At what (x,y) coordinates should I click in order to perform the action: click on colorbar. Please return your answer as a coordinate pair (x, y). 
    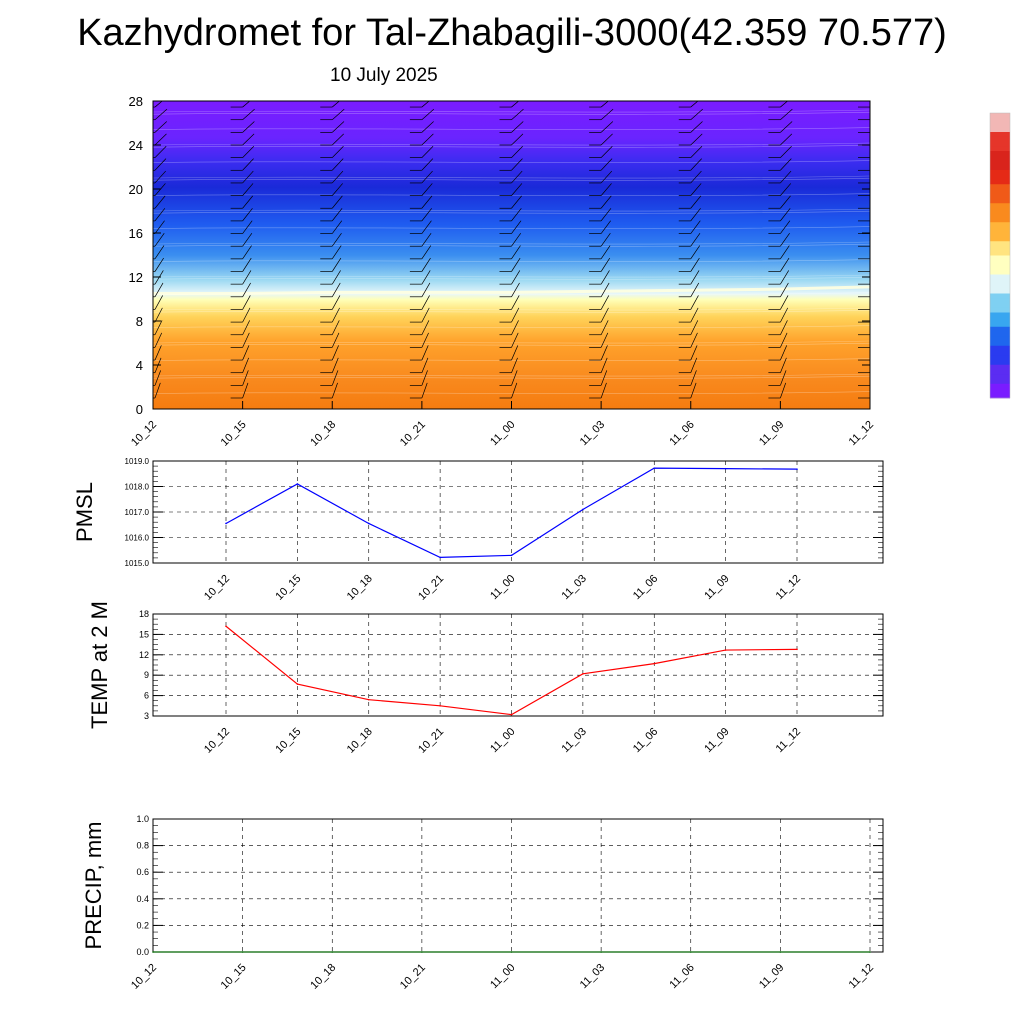
    Looking at the image, I should click on (1000, 255).